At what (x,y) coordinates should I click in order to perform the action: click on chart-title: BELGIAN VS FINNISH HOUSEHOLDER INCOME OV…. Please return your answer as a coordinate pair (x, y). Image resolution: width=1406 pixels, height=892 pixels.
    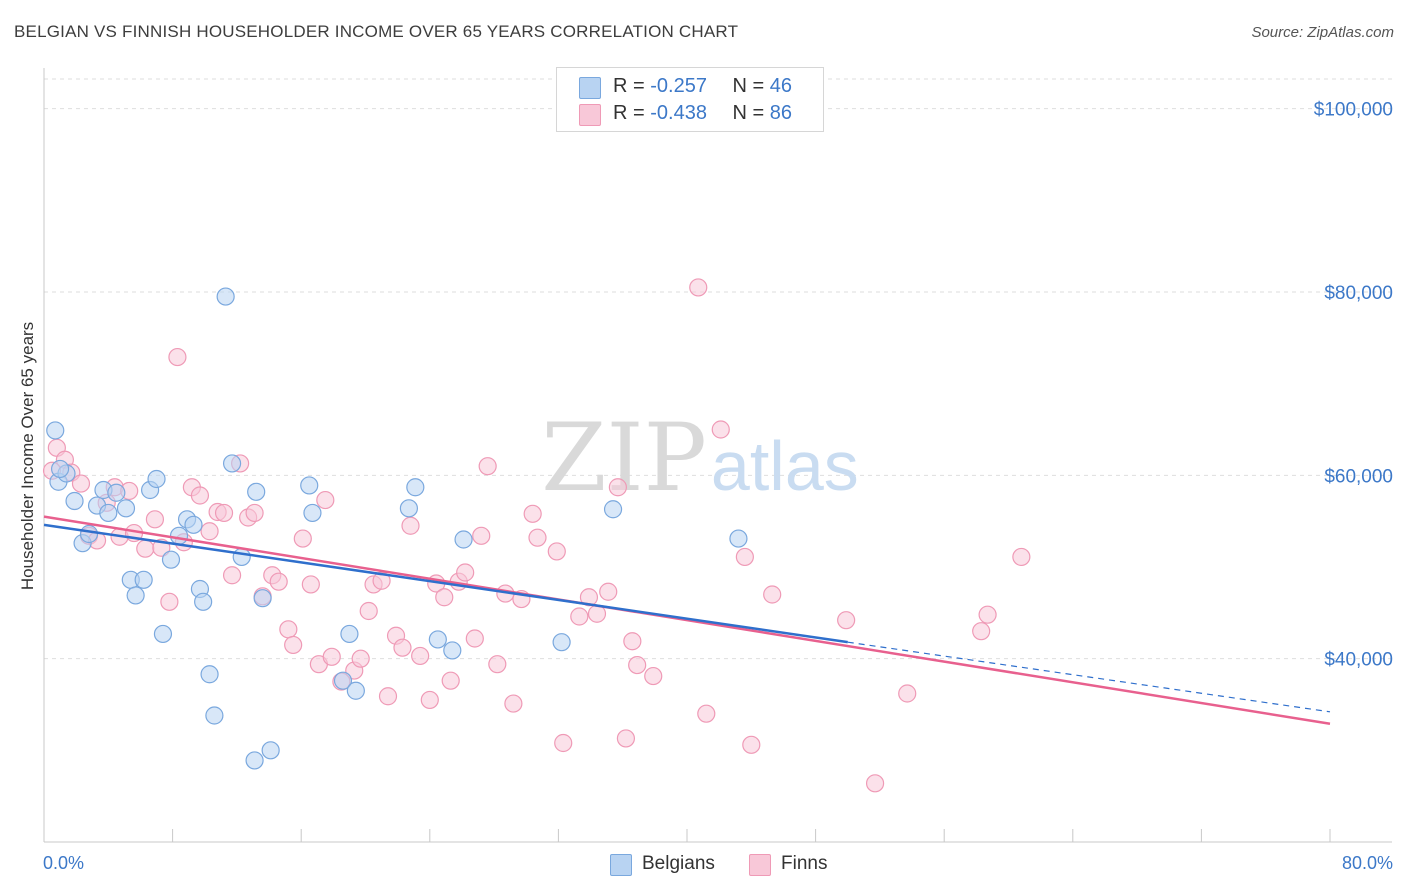
    Looking at the image, I should click on (376, 31).